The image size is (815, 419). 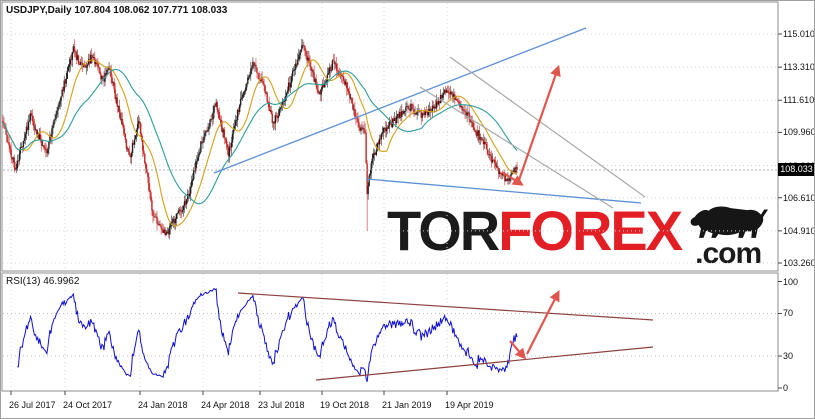 I want to click on rsi-indicator-label: RSI(13) 46.9962, so click(x=43, y=281).